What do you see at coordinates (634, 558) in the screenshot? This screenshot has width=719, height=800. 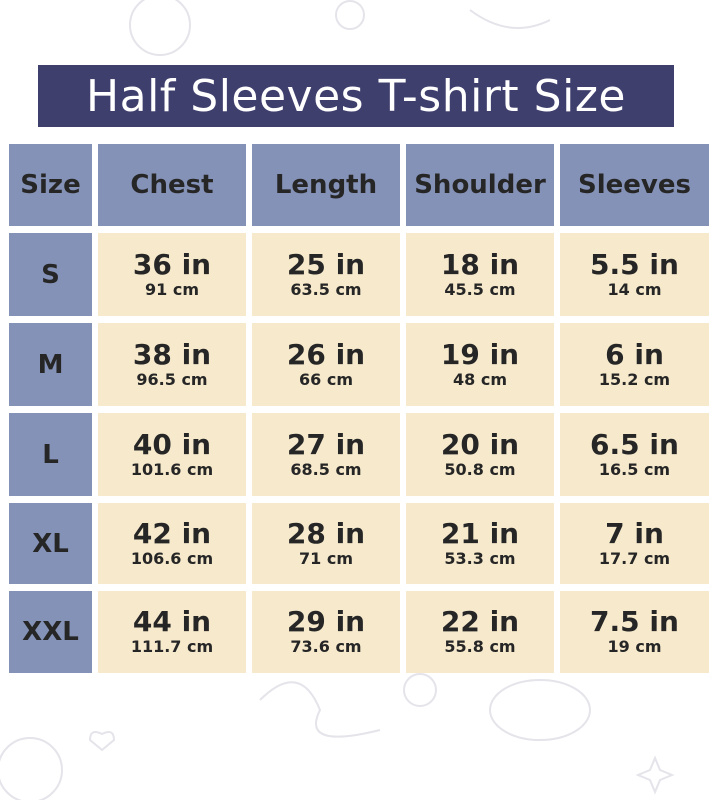 I see `cm-value: 17.7 cm` at bounding box center [634, 558].